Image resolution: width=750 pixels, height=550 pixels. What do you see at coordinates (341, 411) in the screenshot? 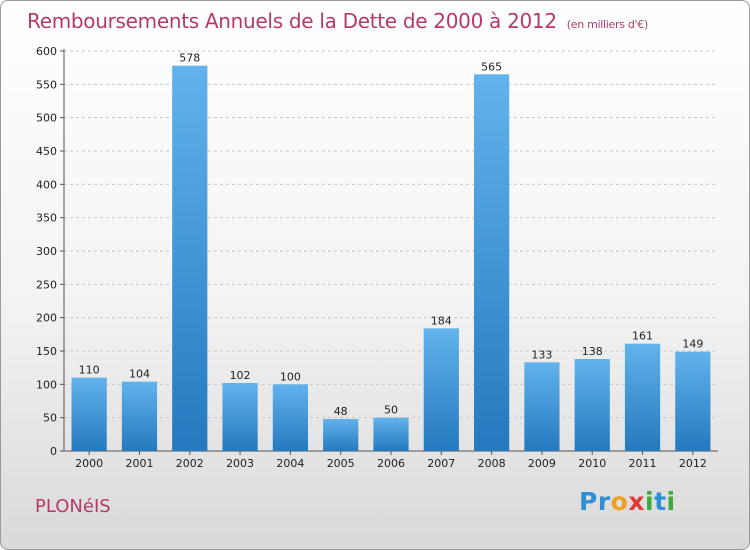
I see `data-label-2005: 48` at bounding box center [341, 411].